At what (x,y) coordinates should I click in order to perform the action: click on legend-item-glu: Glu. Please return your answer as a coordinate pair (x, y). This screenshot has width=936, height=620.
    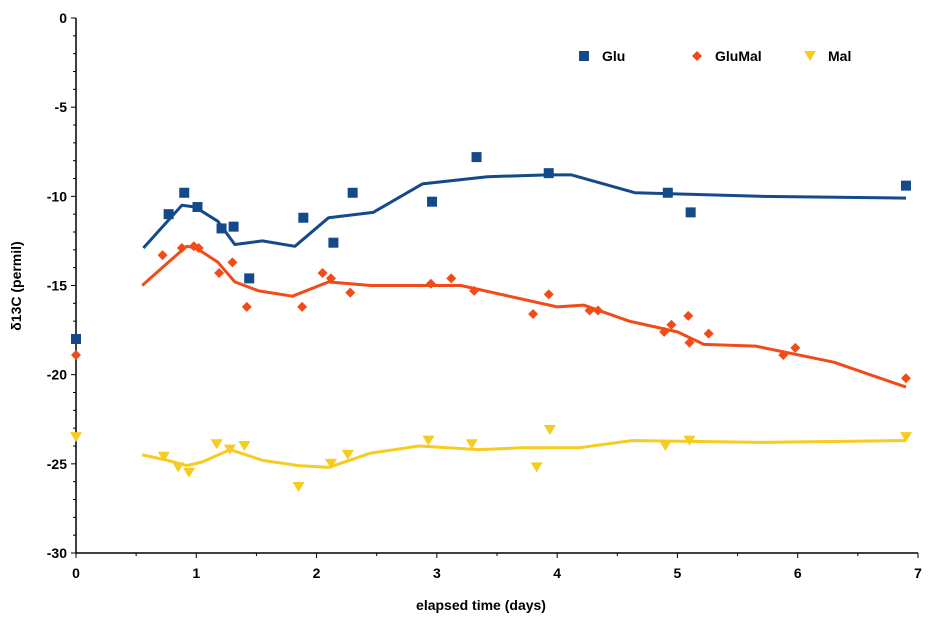
    Looking at the image, I should click on (602, 56).